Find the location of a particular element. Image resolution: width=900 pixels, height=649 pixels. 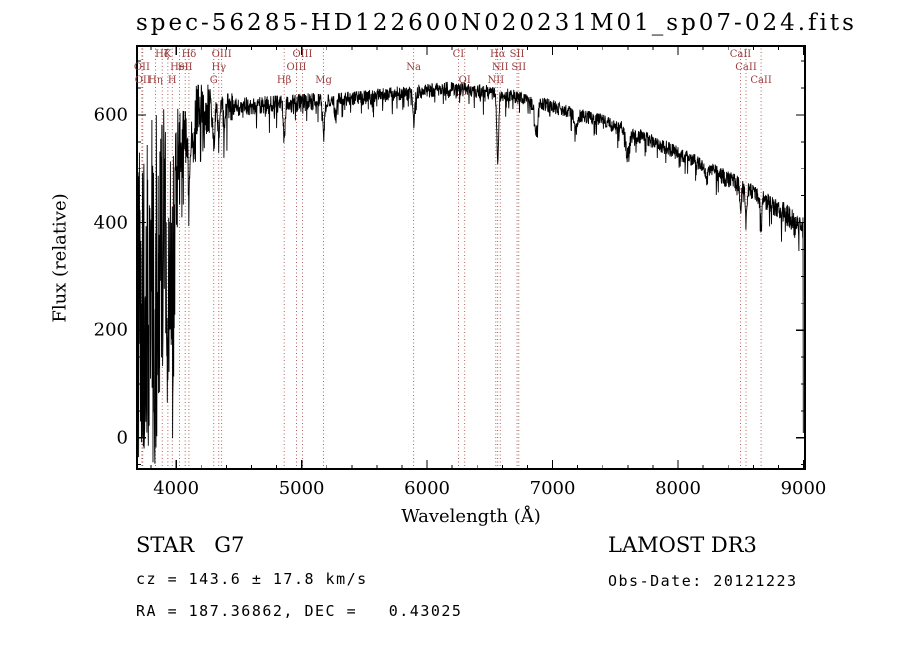

x-tick-label: 4000 is located at coordinates (176, 488).